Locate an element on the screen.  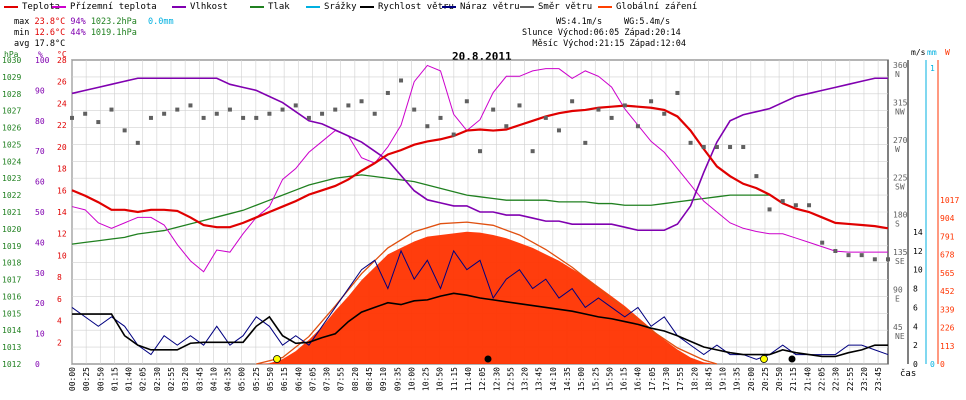
legend-label: Globální záření is located at coordinates (657, 7).